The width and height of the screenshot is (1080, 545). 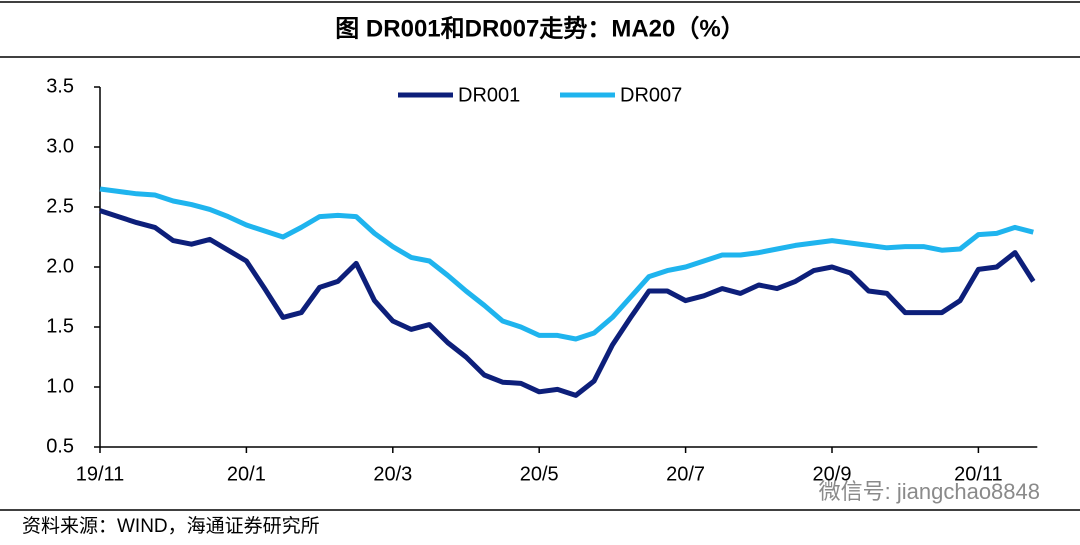 I want to click on y-tick-label: 1.0, so click(x=60, y=386).